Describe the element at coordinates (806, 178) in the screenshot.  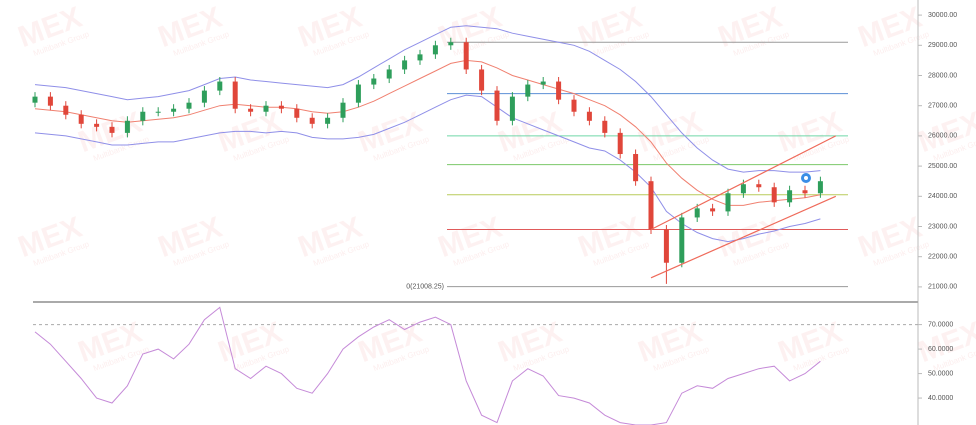
I see `position-marker-dot` at that location.